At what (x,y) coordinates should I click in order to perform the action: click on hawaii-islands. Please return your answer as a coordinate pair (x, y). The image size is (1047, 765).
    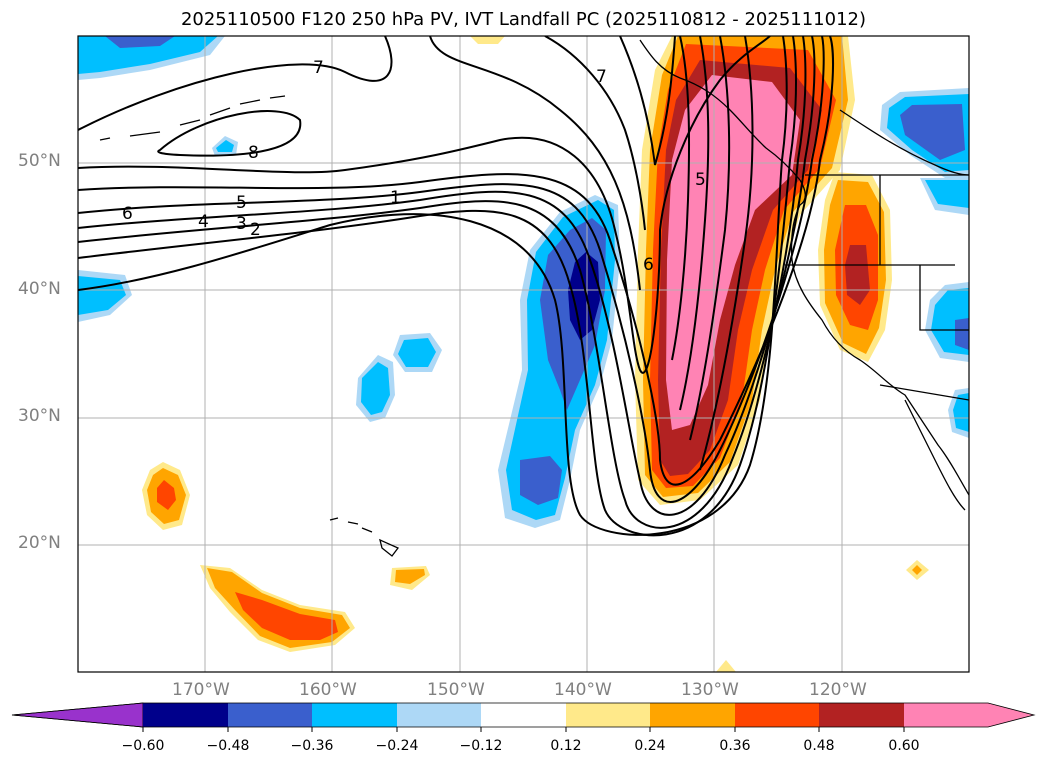
    Looking at the image, I should click on (364, 537).